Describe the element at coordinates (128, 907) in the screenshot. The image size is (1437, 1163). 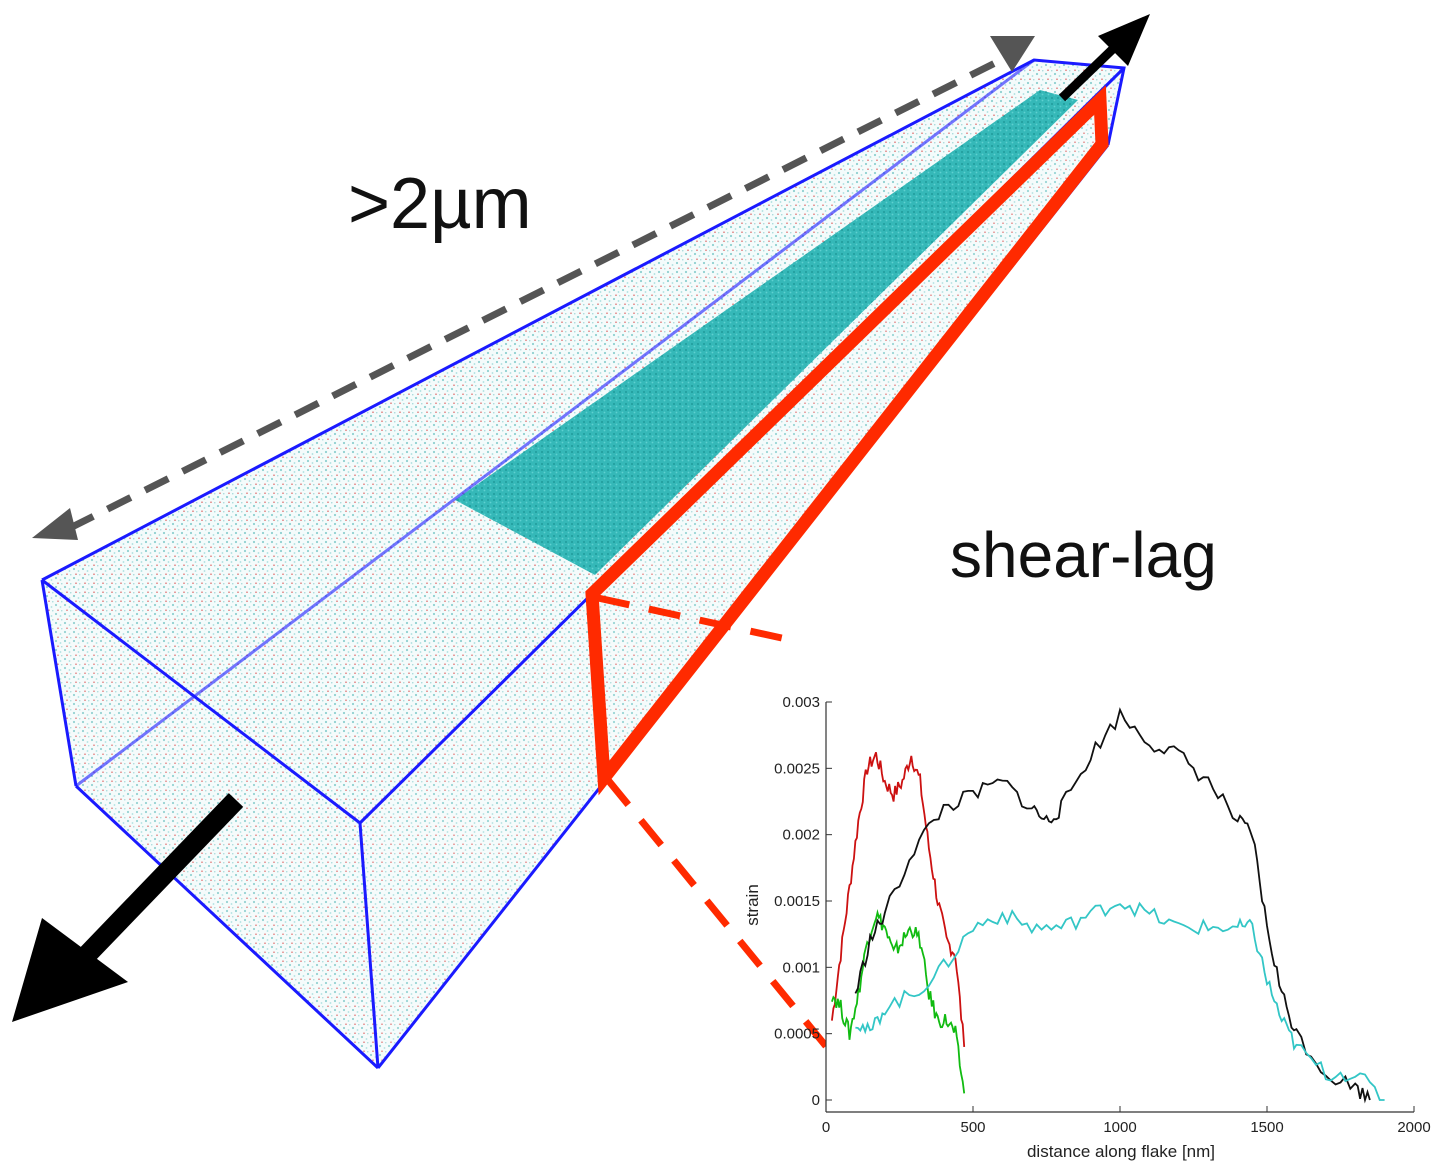
I see `arrow-down-left-icon` at that location.